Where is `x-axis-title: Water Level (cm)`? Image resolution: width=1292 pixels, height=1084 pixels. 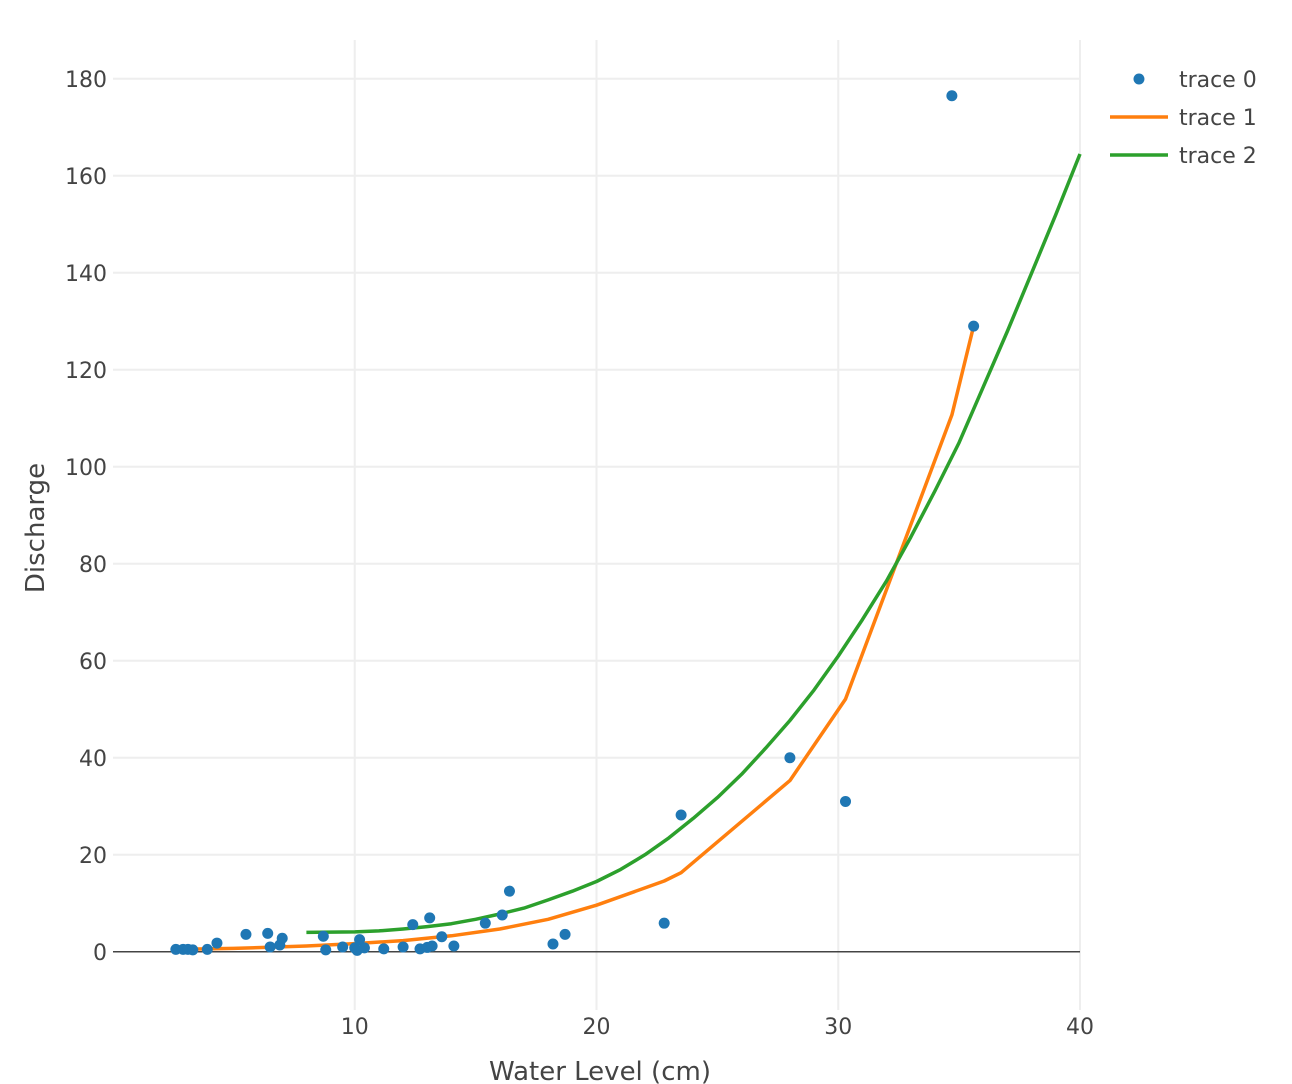
x-axis-title: Water Level (cm) is located at coordinates (600, 1070).